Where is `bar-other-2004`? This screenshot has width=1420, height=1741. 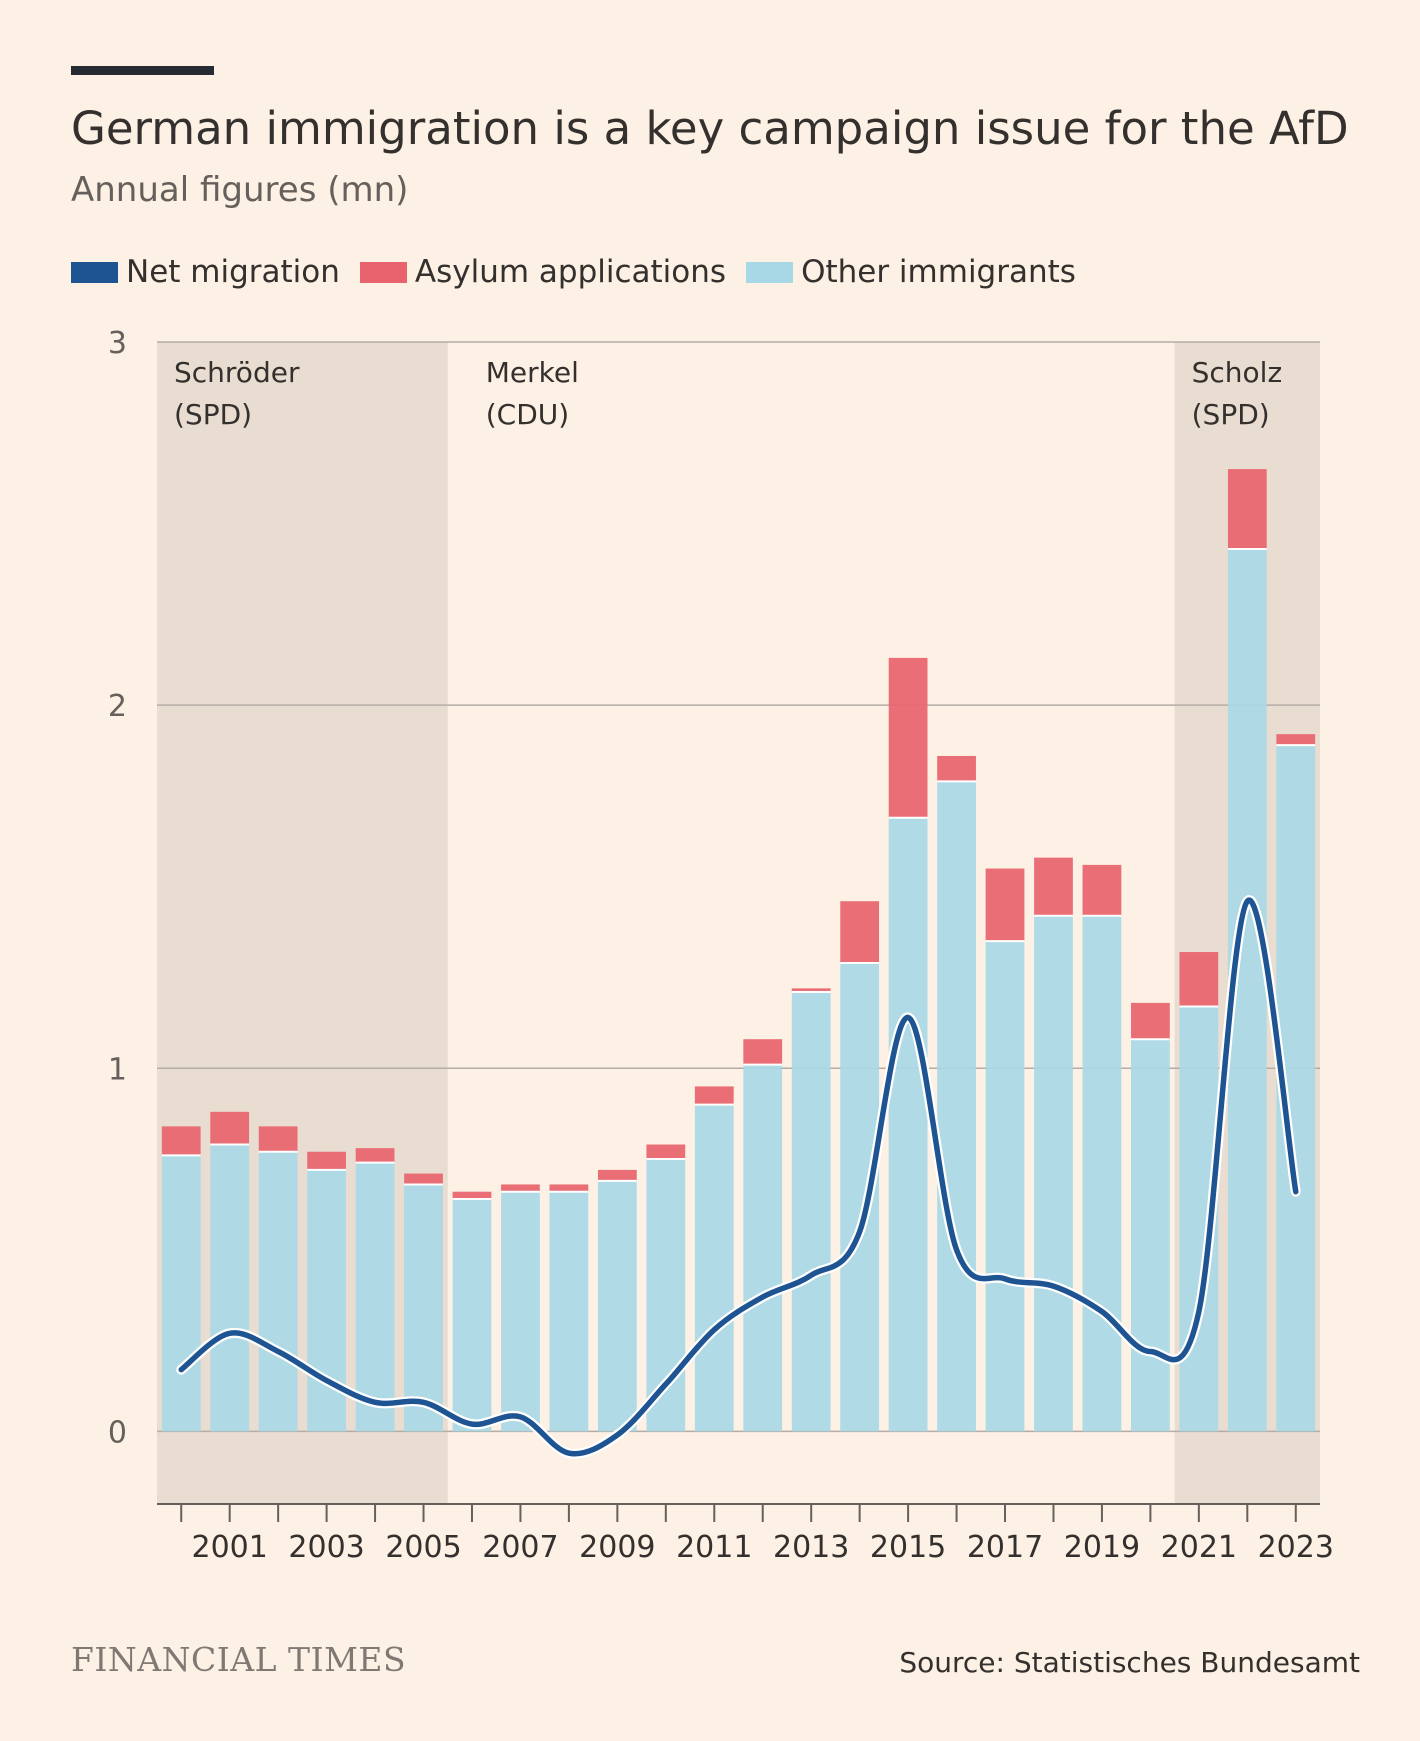 bar-other-2004 is located at coordinates (375, 1297).